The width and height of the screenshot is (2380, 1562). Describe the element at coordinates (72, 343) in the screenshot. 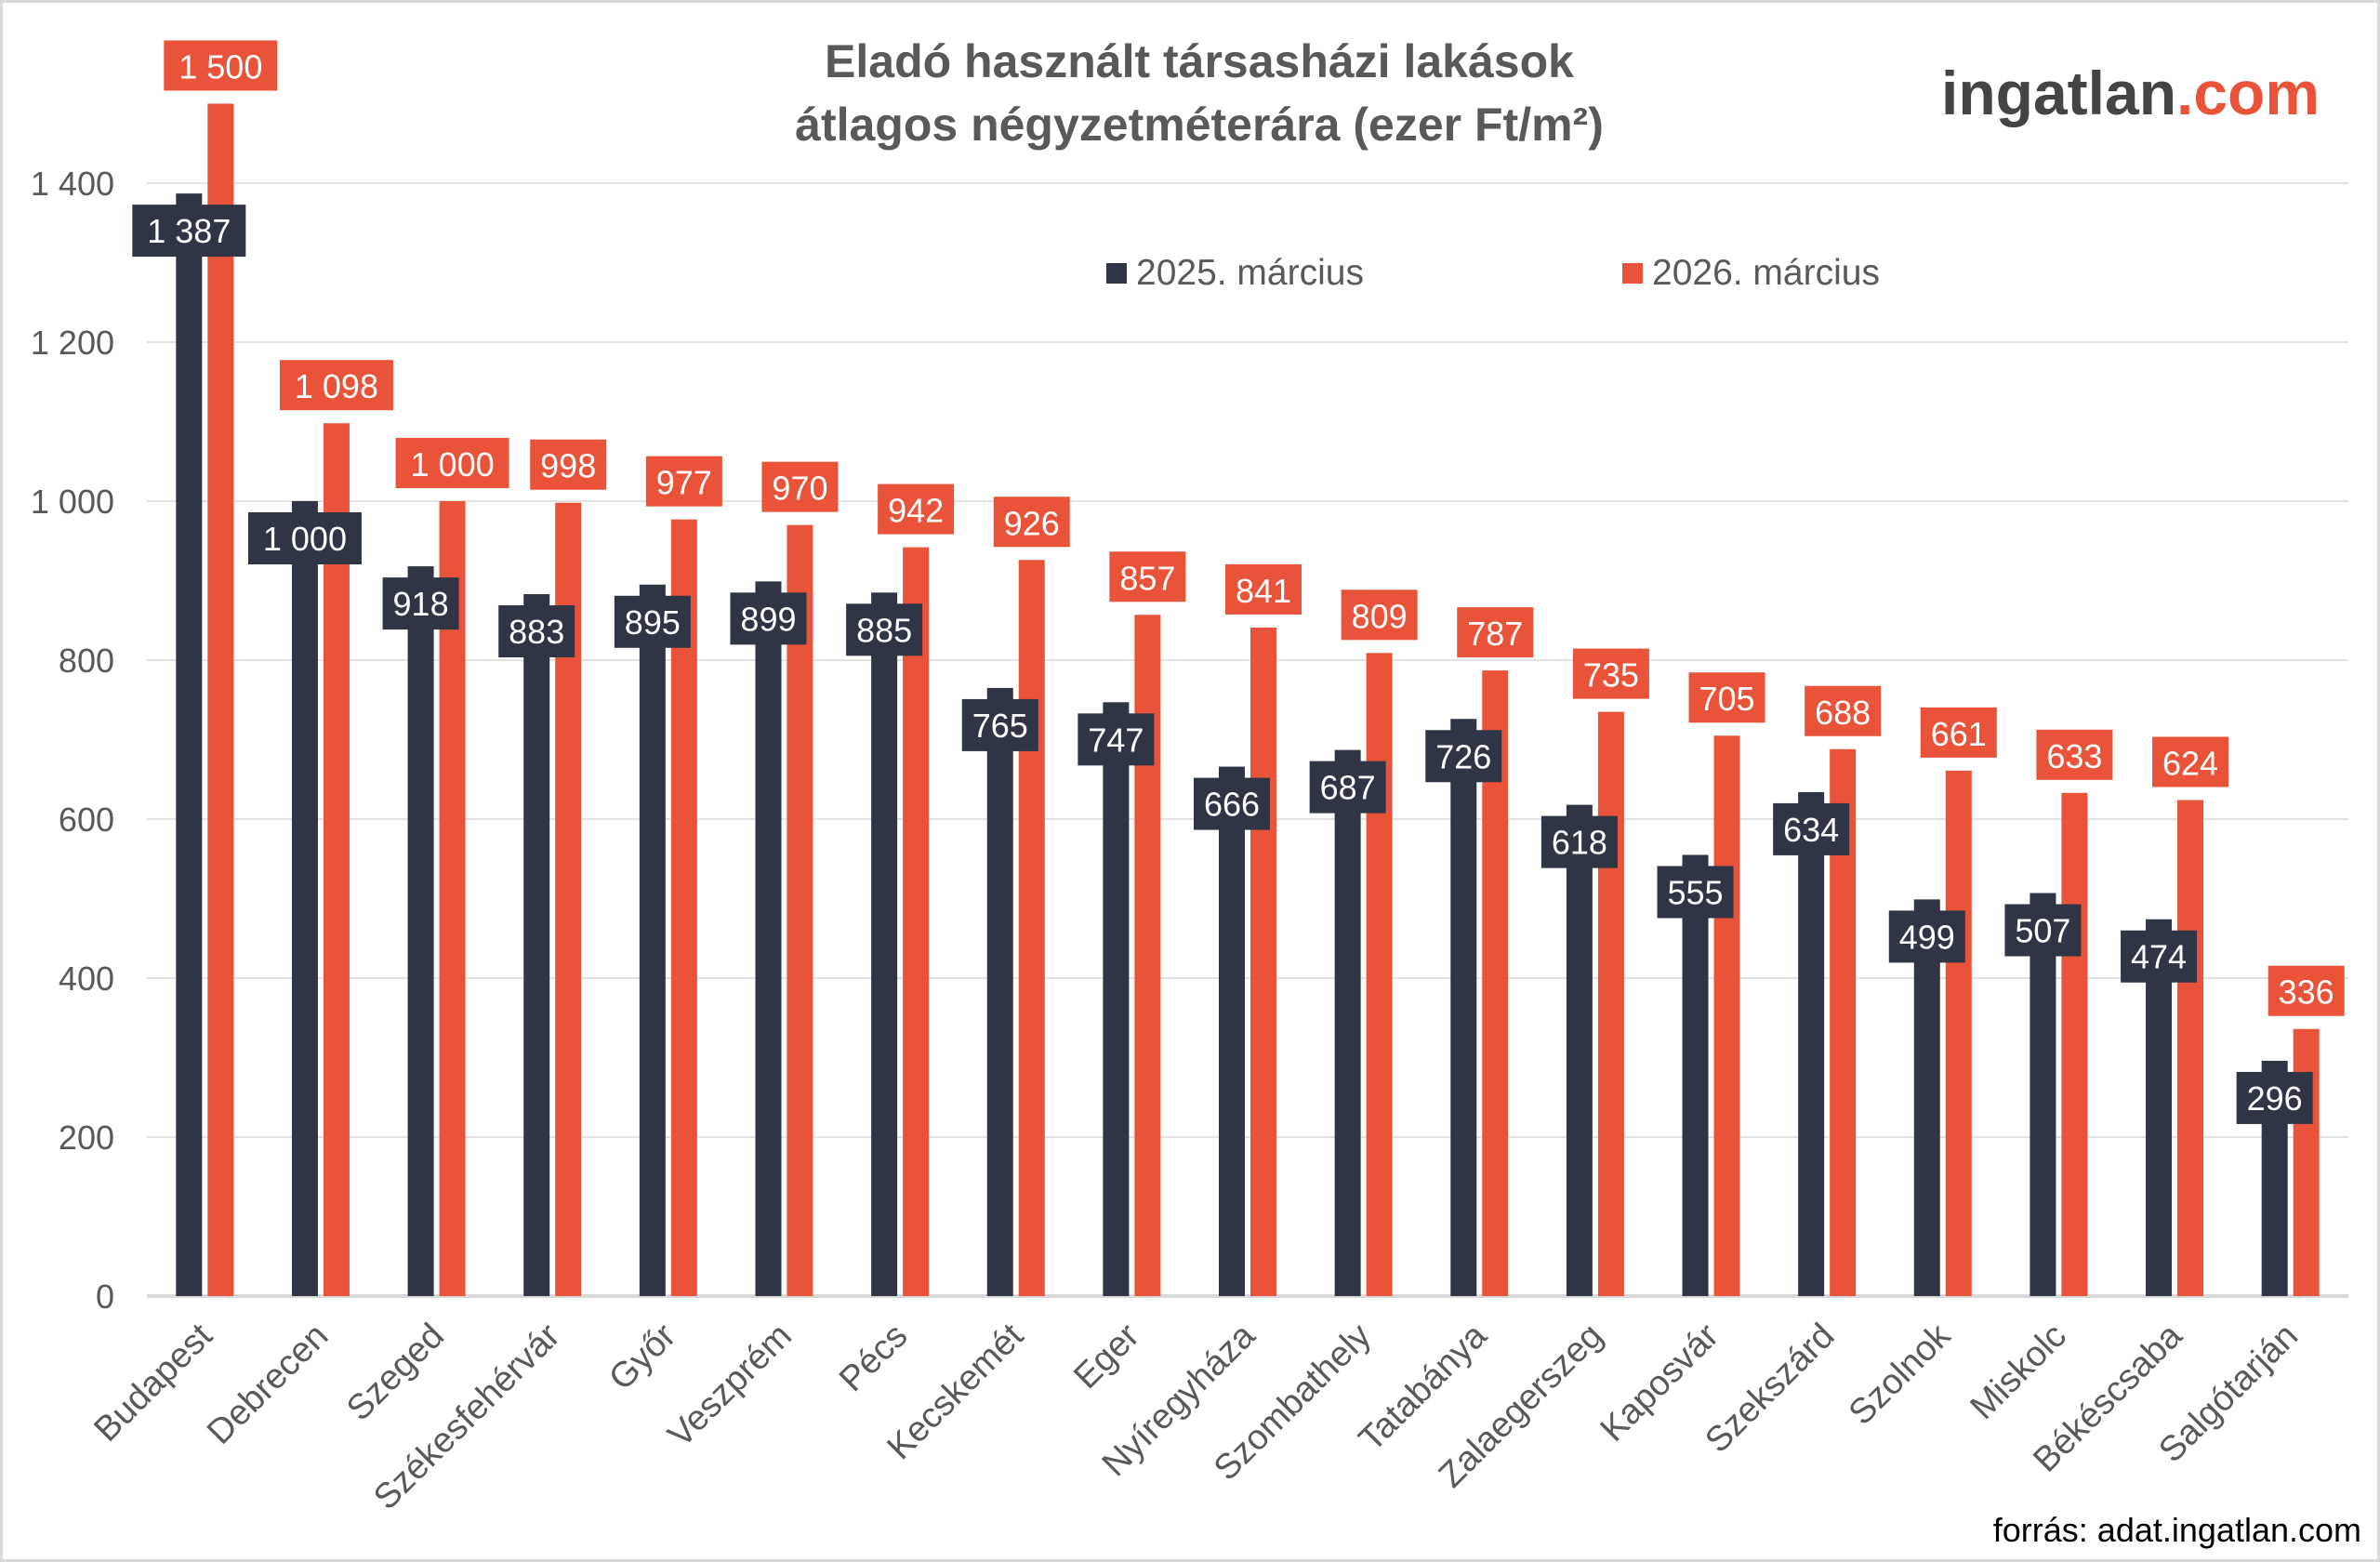

I see `y-tick-label: 1 200` at that location.